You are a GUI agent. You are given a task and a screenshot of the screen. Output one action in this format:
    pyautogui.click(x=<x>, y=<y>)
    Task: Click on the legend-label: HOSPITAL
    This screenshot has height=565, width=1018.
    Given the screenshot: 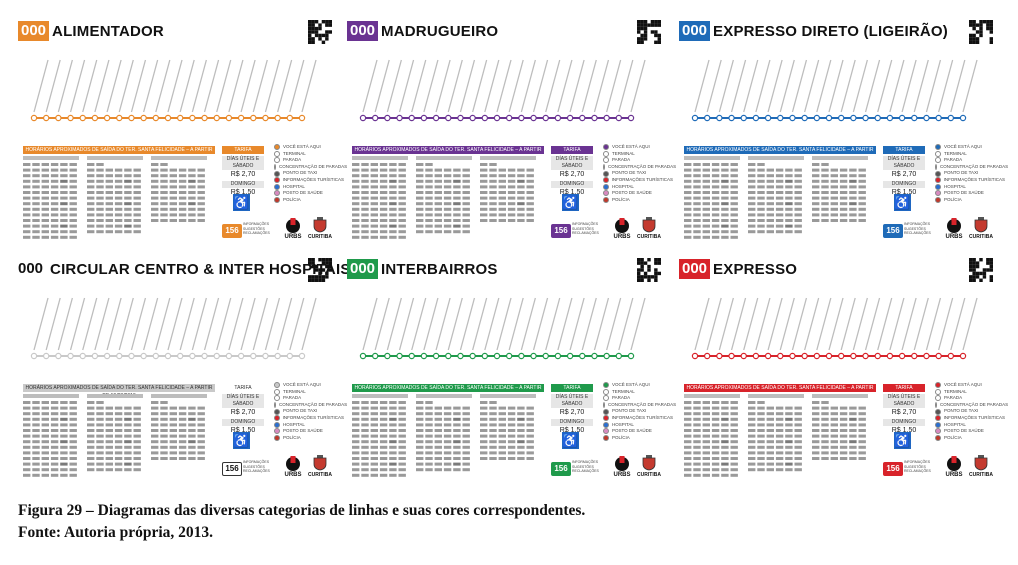 What is the action you would take?
    pyautogui.click(x=955, y=424)
    